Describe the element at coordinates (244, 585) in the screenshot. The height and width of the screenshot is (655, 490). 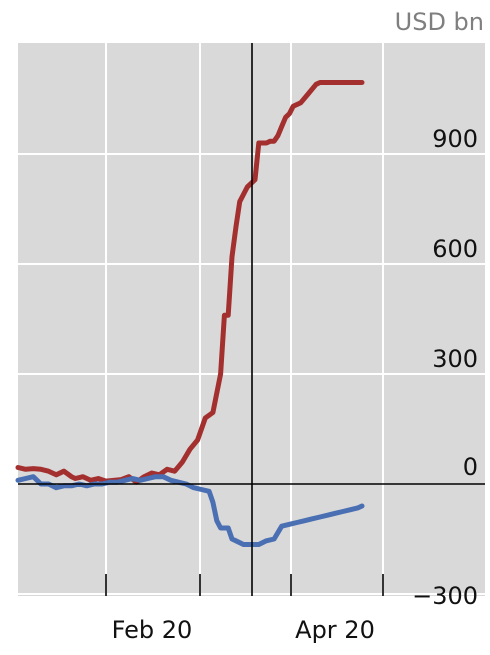
I see `x-tick-marks` at that location.